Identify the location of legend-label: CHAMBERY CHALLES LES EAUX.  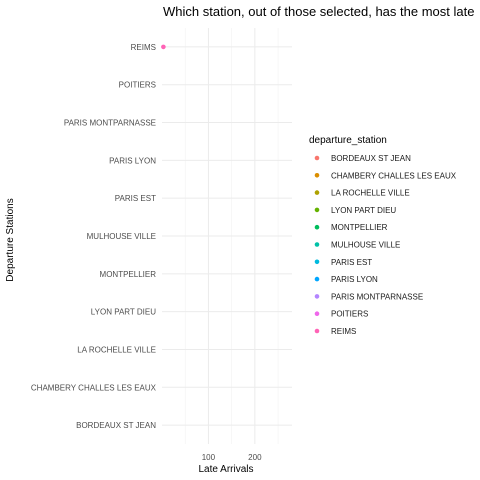
(394, 175).